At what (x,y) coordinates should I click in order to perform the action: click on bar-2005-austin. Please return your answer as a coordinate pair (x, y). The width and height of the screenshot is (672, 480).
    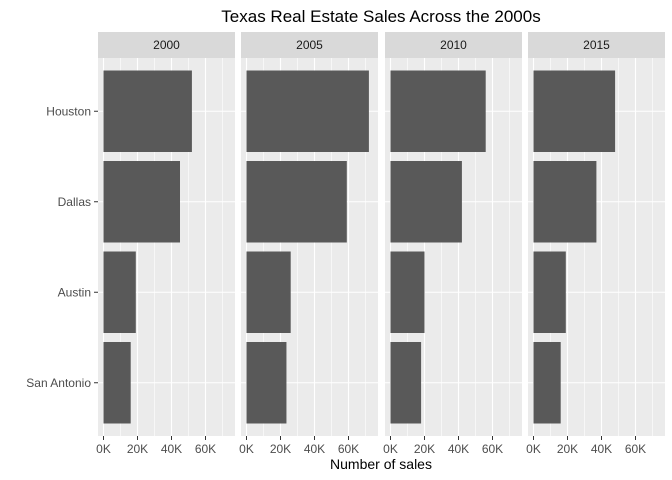
    Looking at the image, I should click on (268, 292).